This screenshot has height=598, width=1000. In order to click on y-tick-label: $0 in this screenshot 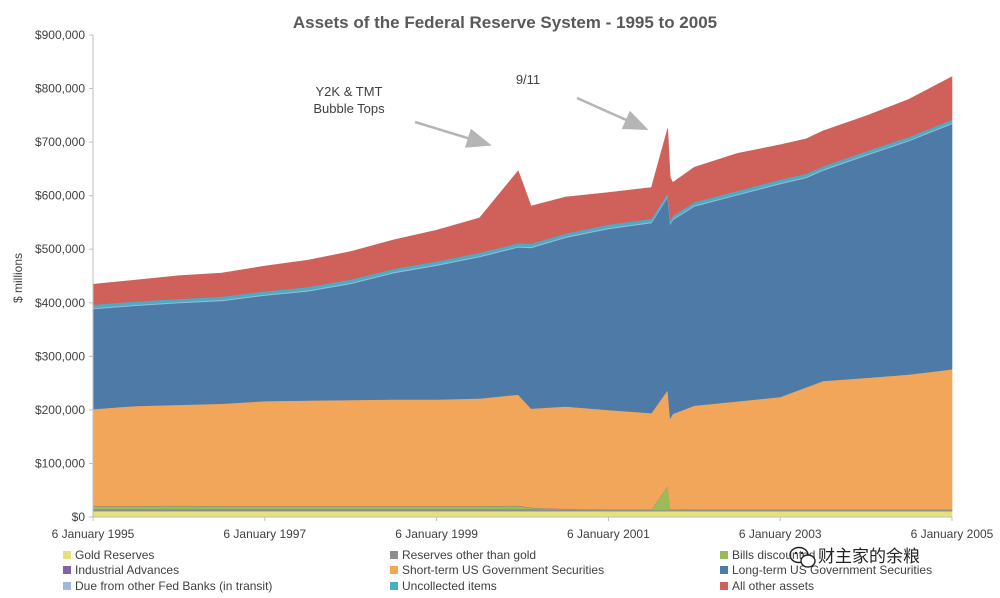, I will do `click(79, 517)`.